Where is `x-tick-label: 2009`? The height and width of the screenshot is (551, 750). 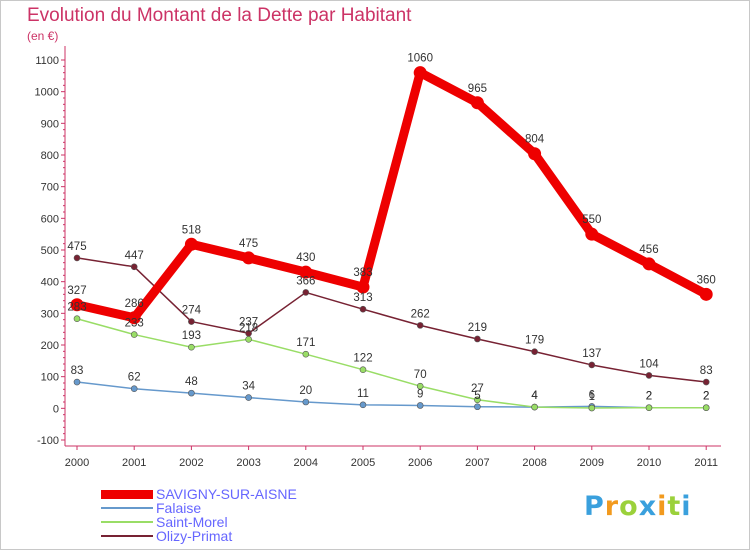 x-tick-label: 2009 is located at coordinates (592, 463).